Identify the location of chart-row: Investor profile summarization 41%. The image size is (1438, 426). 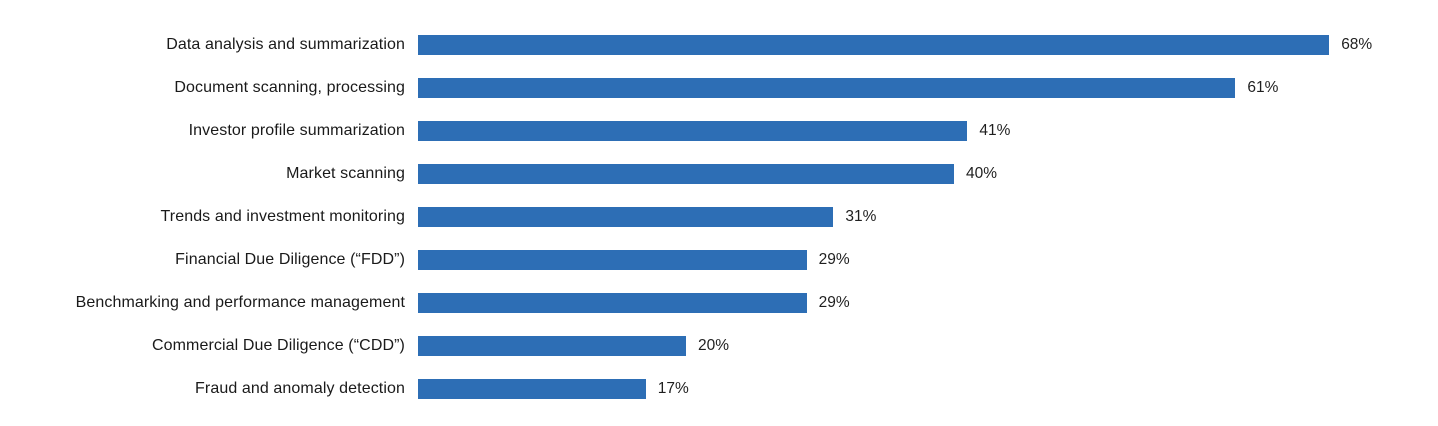
(719, 130).